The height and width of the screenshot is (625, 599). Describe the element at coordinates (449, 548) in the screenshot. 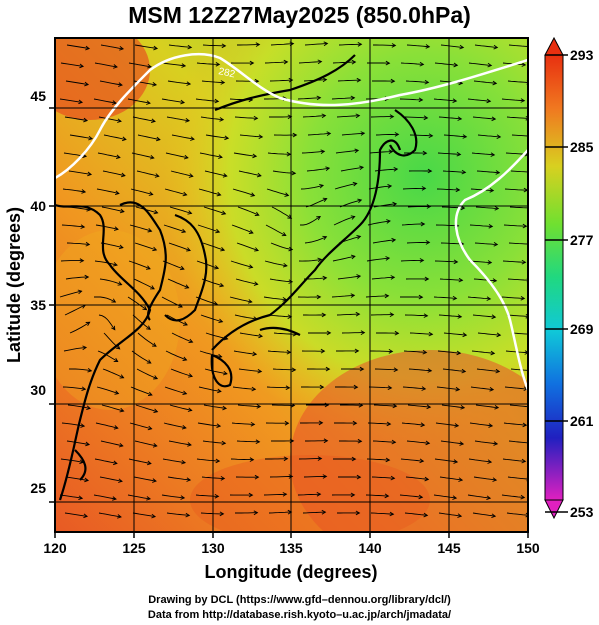

I see `x-tick-label: 145` at that location.